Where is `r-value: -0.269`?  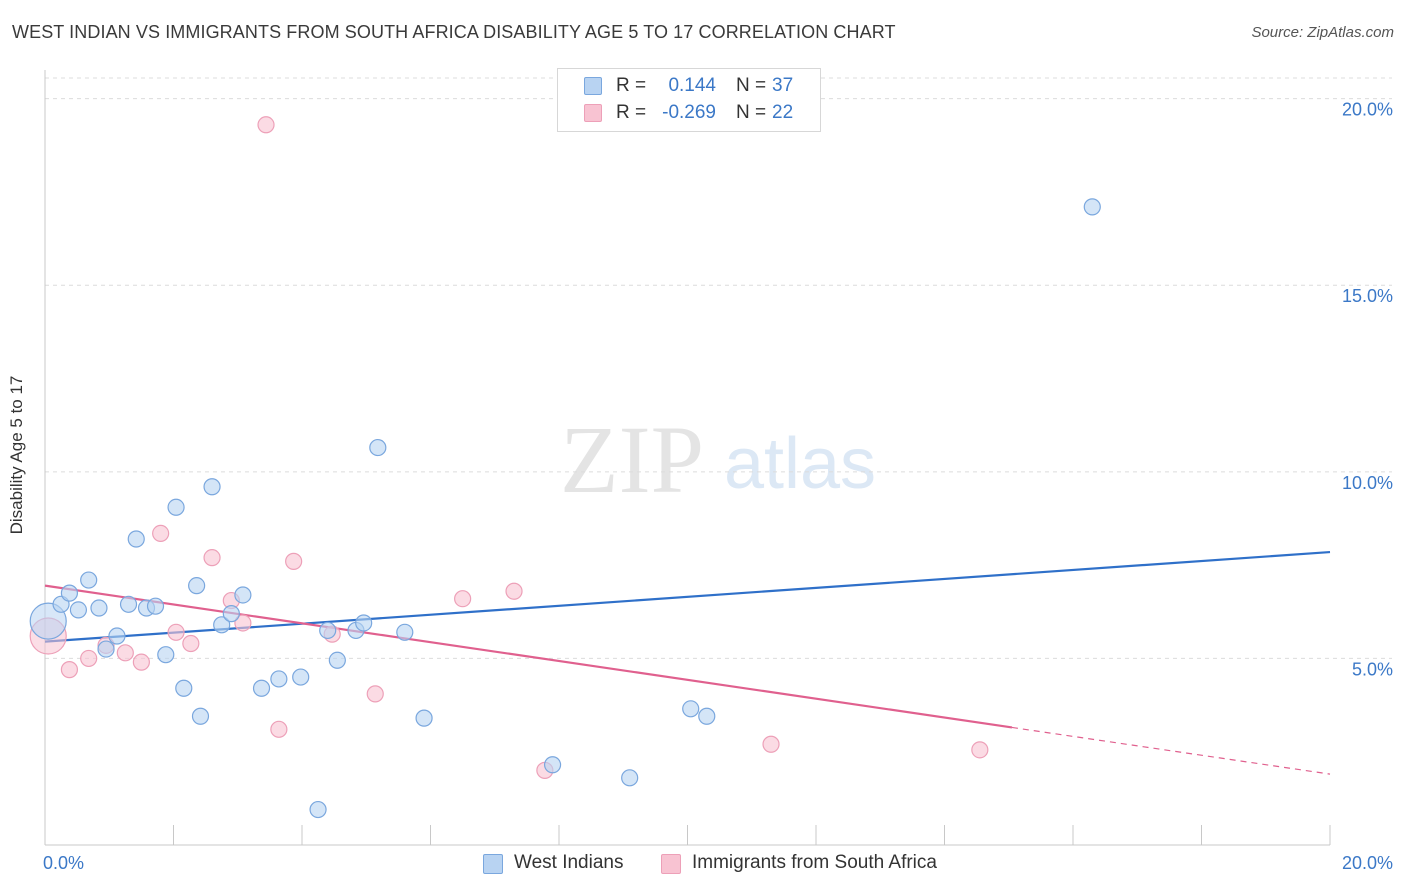
r-value: -0.269 is located at coordinates (689, 112).